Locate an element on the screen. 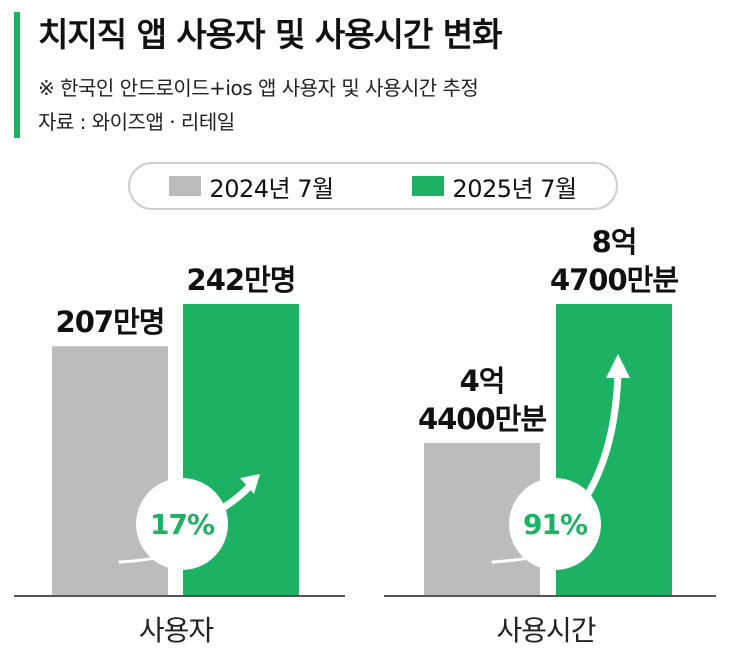 The height and width of the screenshot is (660, 742). change-label-1: 91% is located at coordinates (555, 524).